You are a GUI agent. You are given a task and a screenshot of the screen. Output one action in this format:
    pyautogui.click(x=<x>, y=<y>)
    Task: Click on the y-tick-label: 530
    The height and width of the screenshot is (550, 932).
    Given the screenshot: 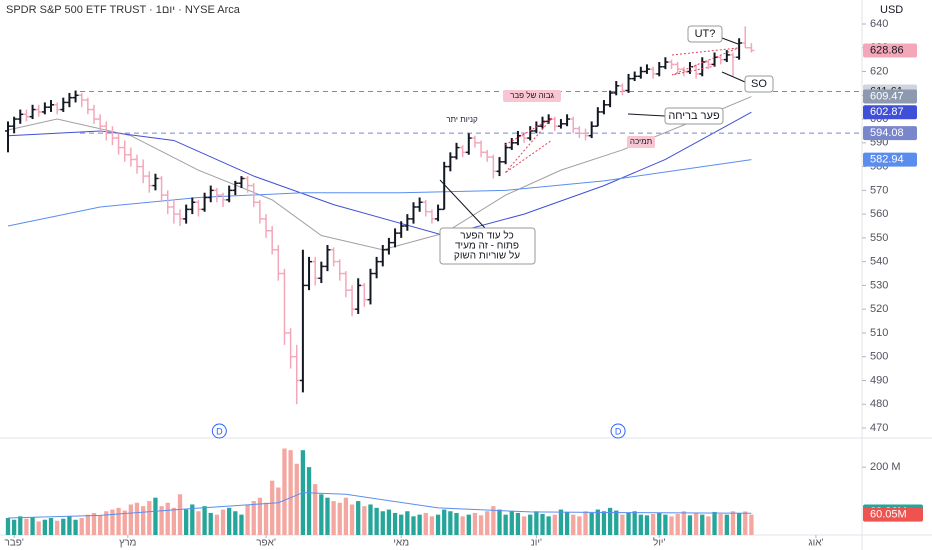 What is the action you would take?
    pyautogui.click(x=879, y=285)
    